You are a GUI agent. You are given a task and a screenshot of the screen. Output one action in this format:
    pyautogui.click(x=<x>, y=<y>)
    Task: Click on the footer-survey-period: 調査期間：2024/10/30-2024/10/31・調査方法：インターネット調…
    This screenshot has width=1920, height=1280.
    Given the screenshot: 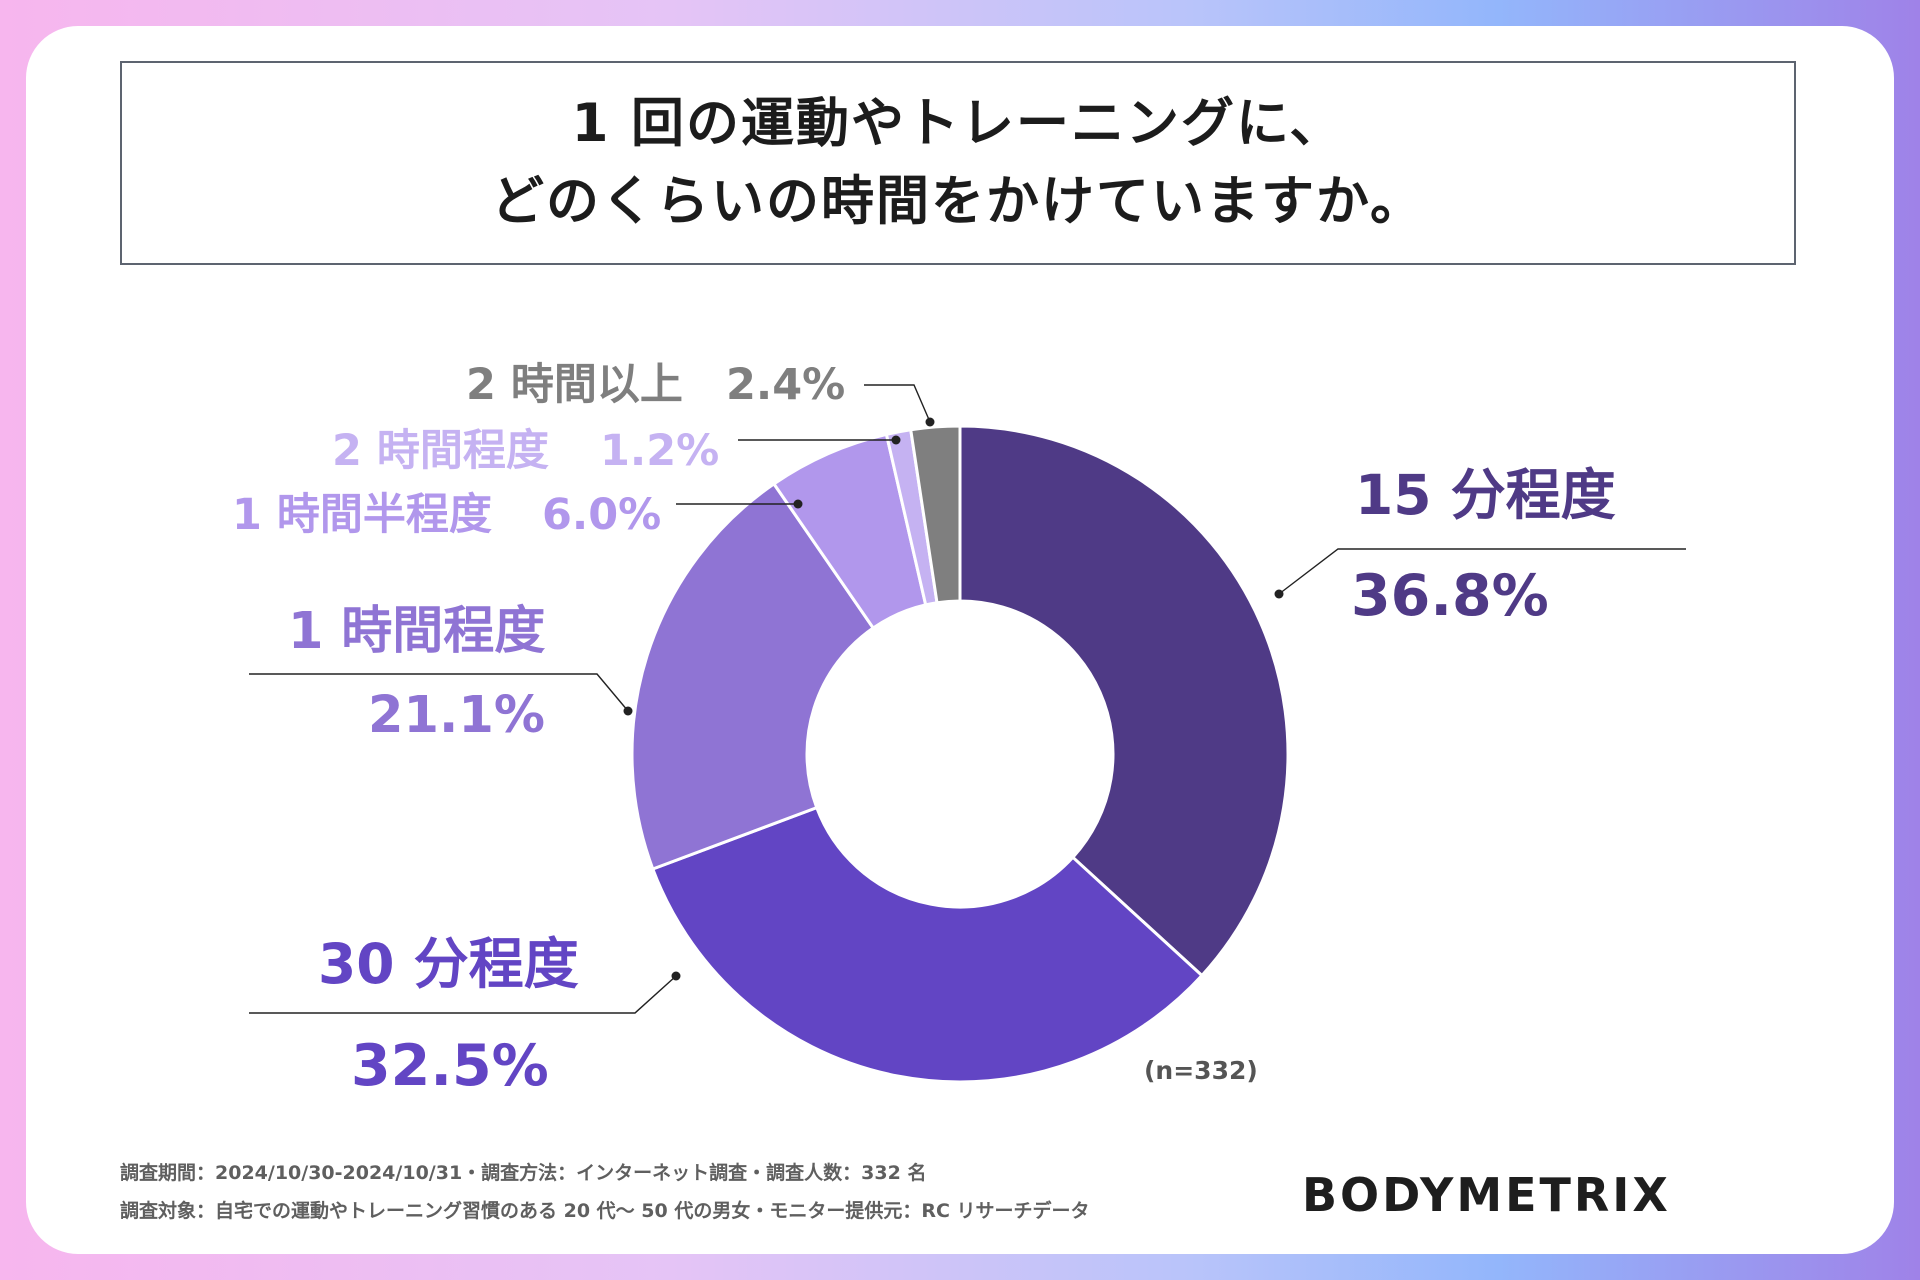 What is the action you would take?
    pyautogui.click(x=523, y=1173)
    